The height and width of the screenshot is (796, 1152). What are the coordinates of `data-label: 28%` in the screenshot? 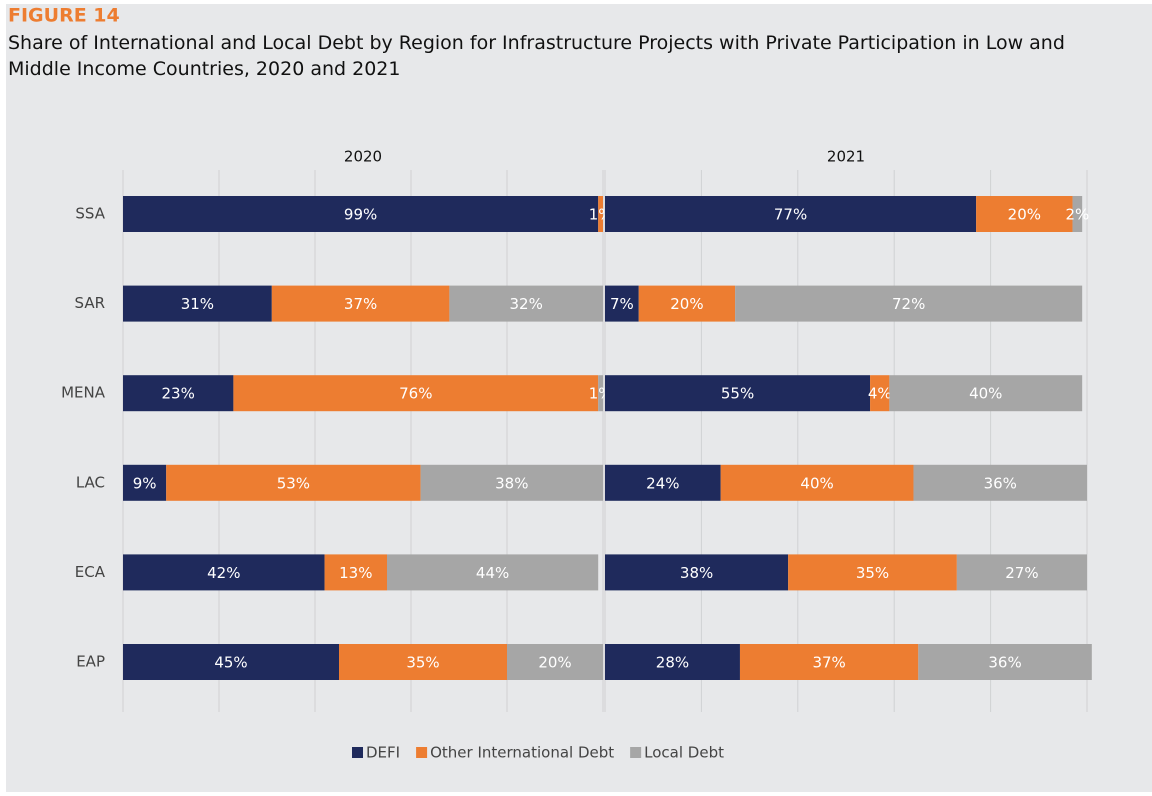 It's located at (672, 663).